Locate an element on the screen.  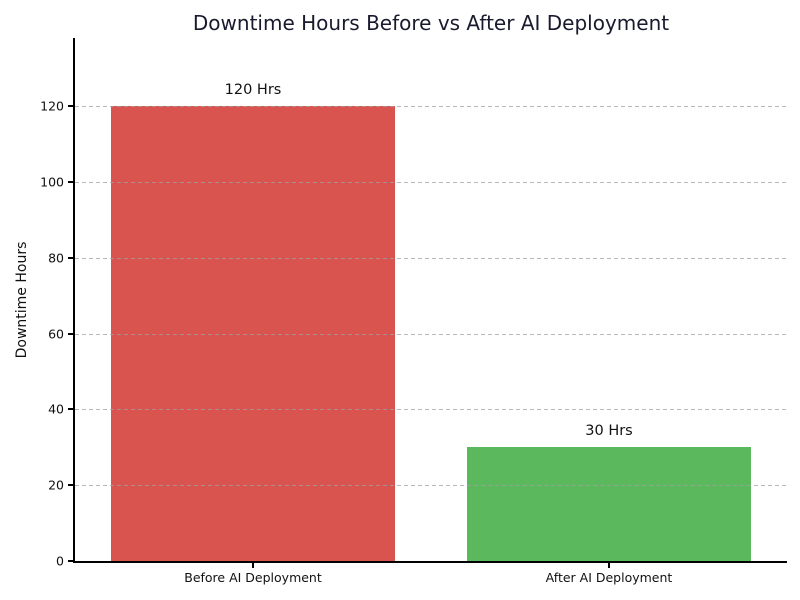
y-axis-spine is located at coordinates (74, 300).